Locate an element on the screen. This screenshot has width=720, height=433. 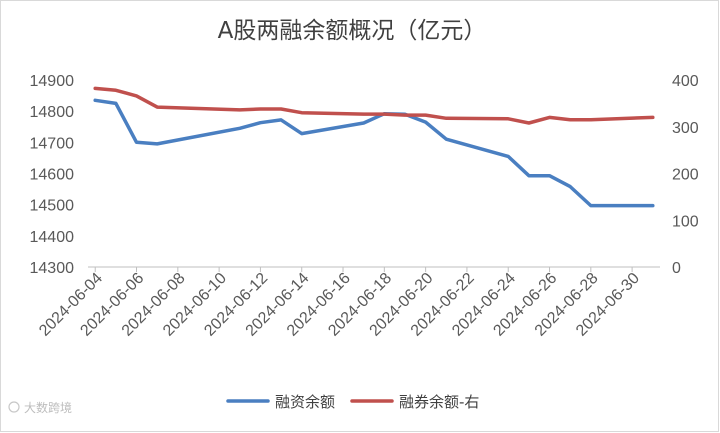
y-left-tick-label: 14800 is located at coordinates (52, 112).